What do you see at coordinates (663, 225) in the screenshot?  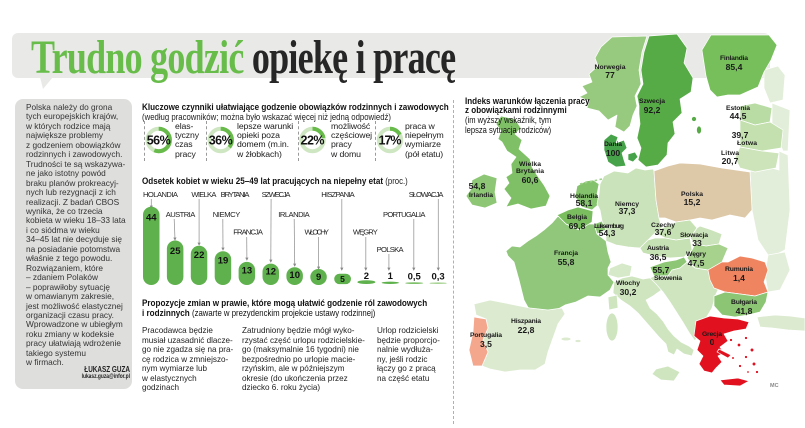 I see `svg-text: Czechy` at bounding box center [663, 225].